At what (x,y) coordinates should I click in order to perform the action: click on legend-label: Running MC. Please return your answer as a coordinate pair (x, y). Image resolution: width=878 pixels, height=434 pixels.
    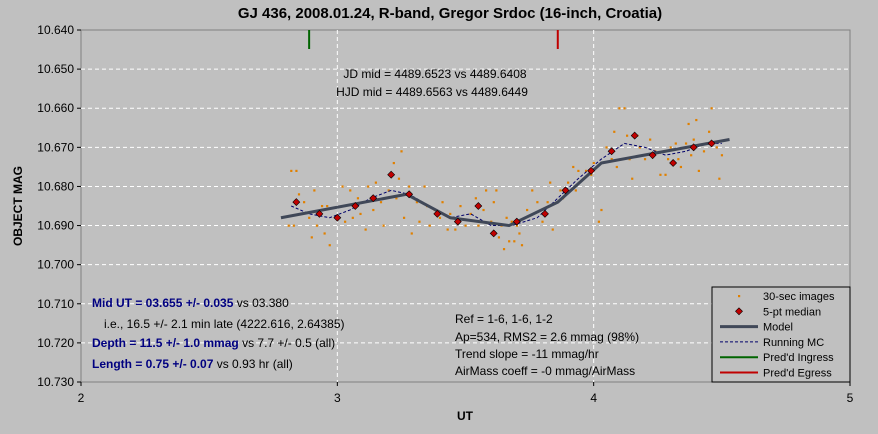
    Looking at the image, I should click on (793, 343).